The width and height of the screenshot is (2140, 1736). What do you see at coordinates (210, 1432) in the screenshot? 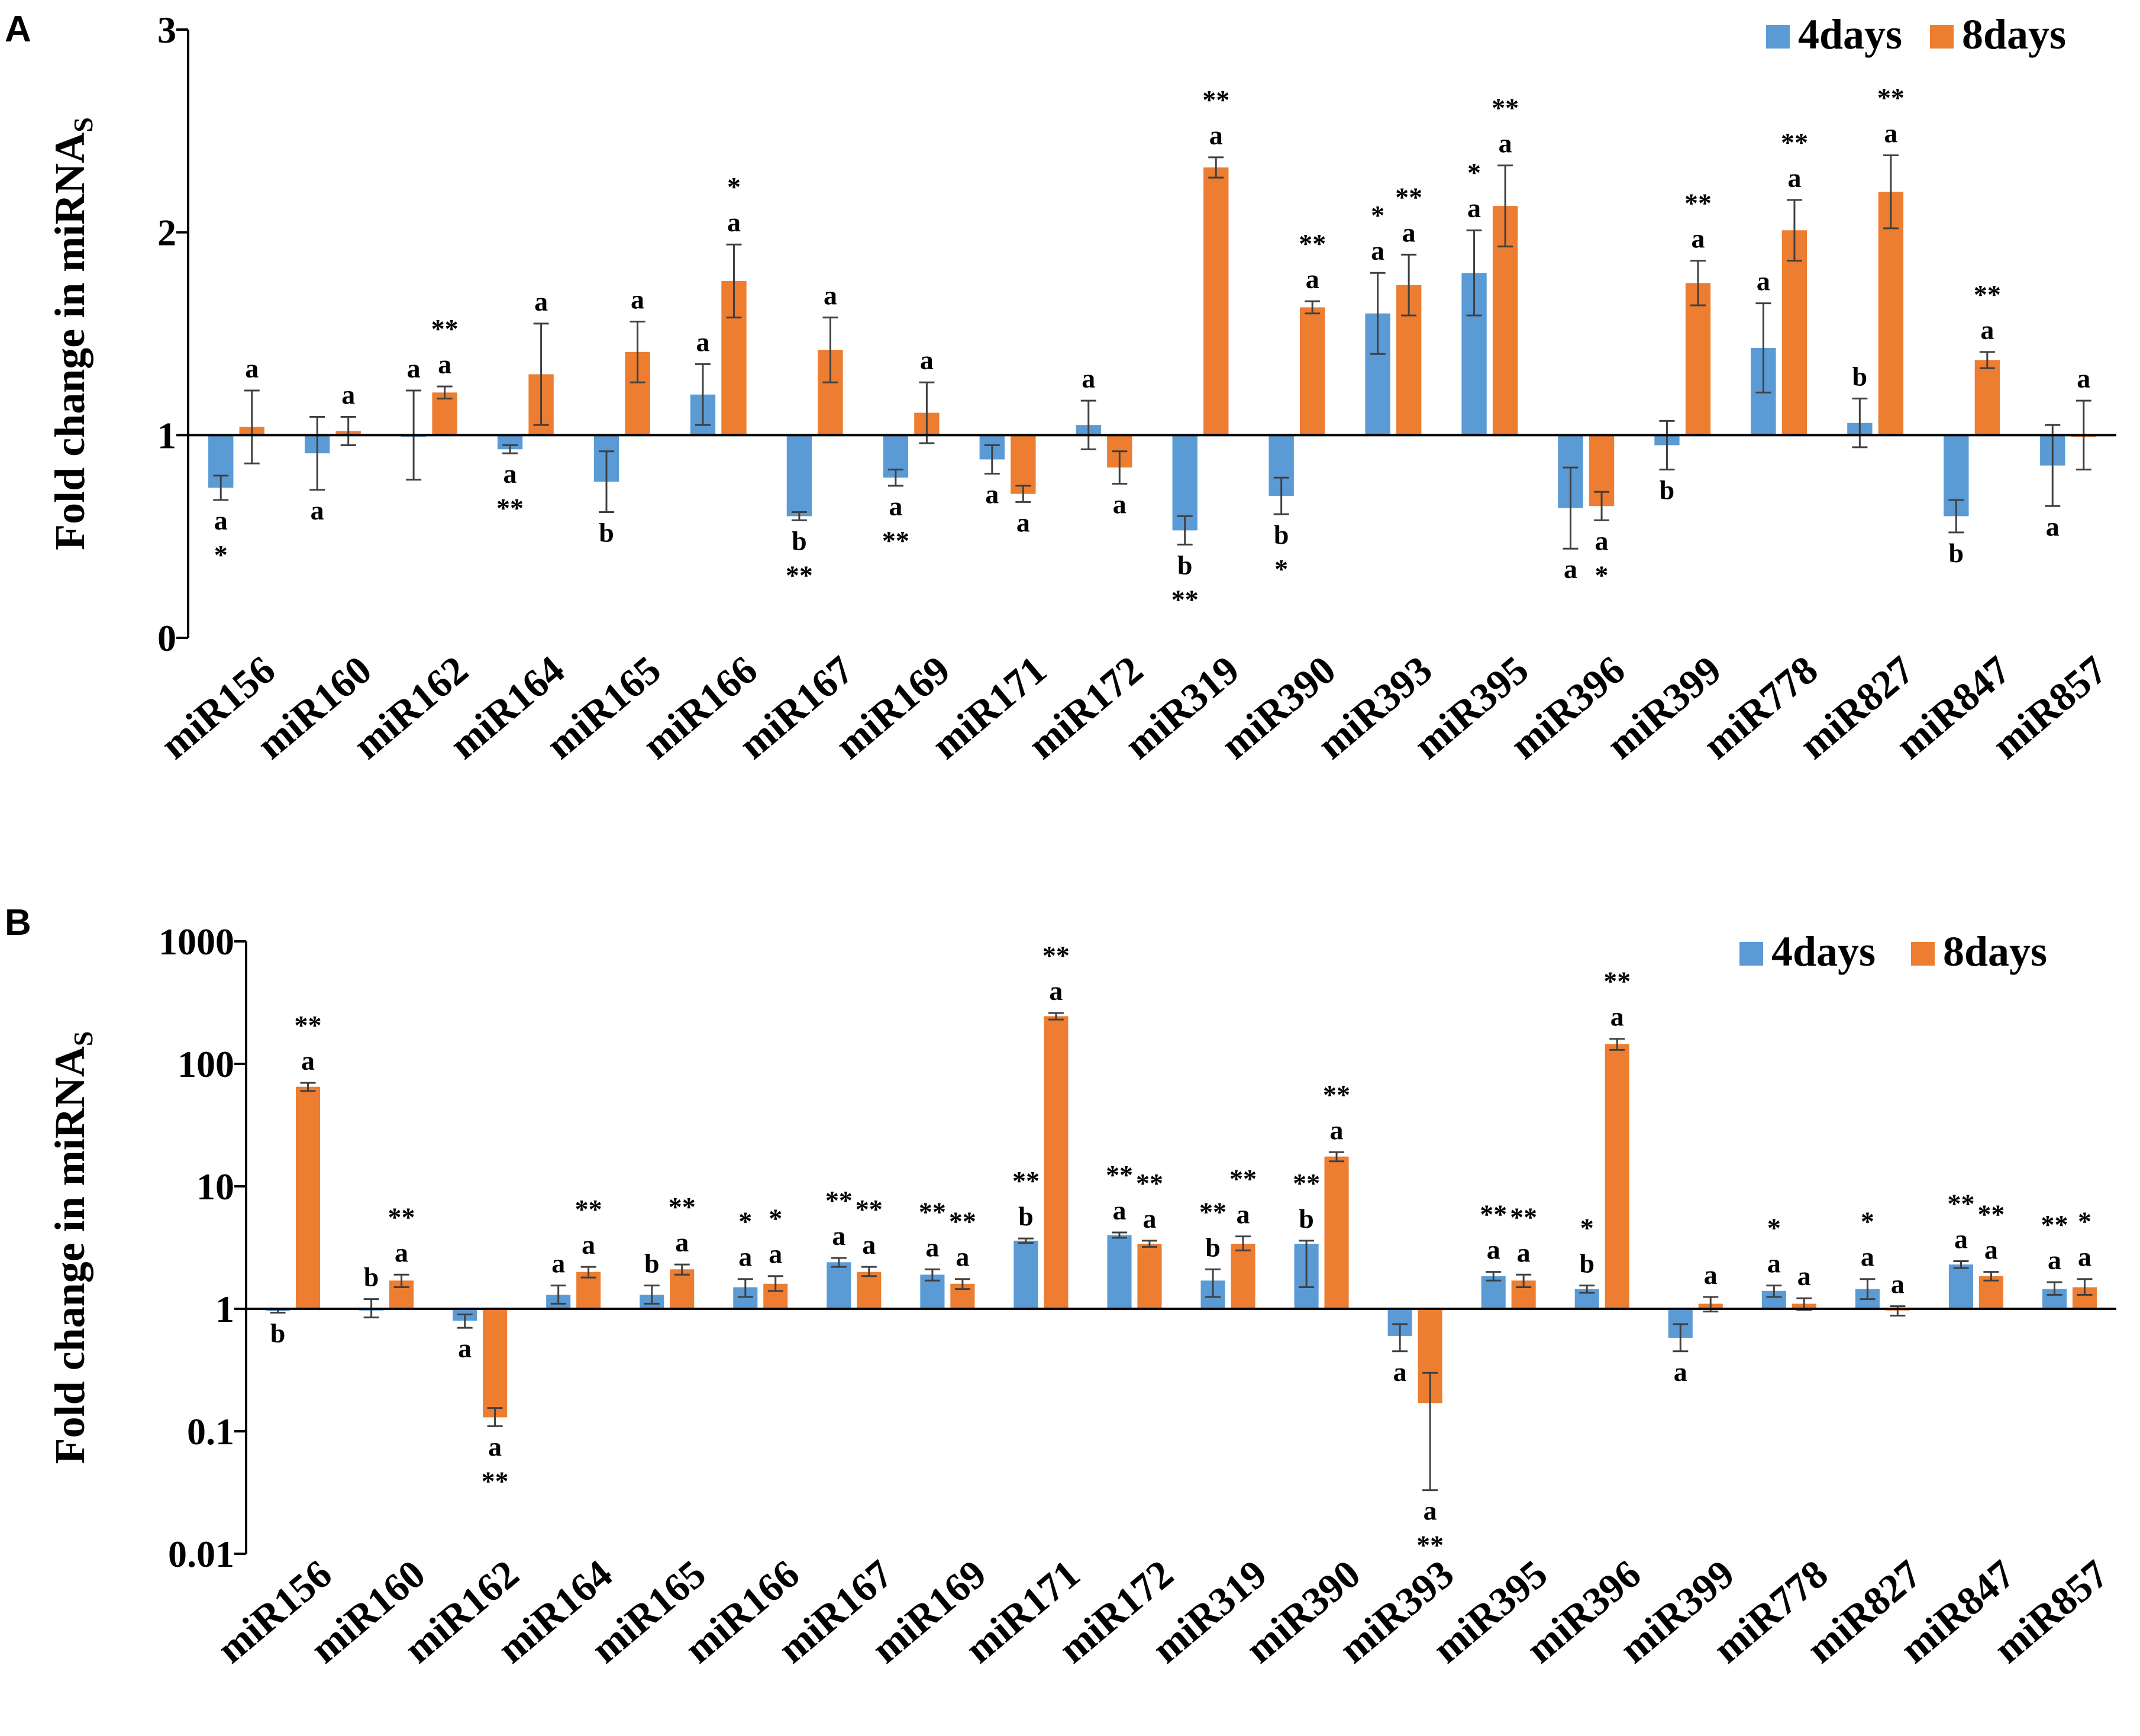
I see `y-tick-label: 0.1` at bounding box center [210, 1432].